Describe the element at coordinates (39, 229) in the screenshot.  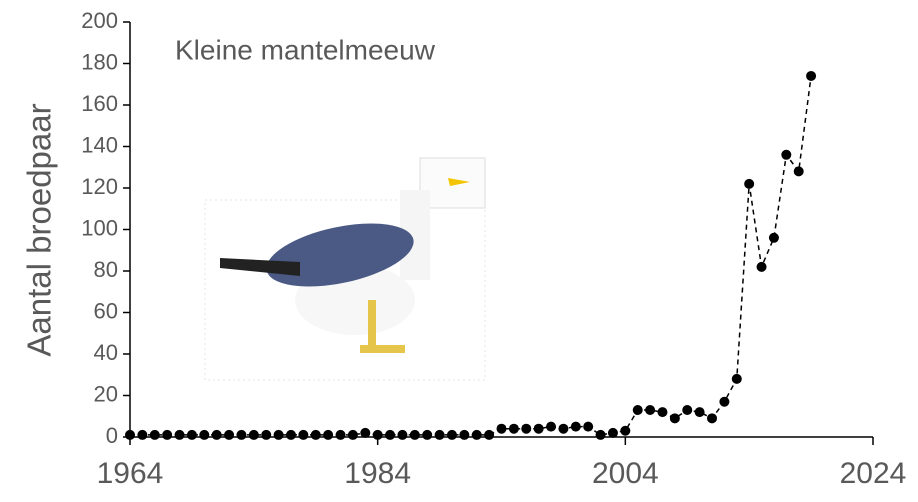
I see `y-axis-label: Aantal broedpaar` at that location.